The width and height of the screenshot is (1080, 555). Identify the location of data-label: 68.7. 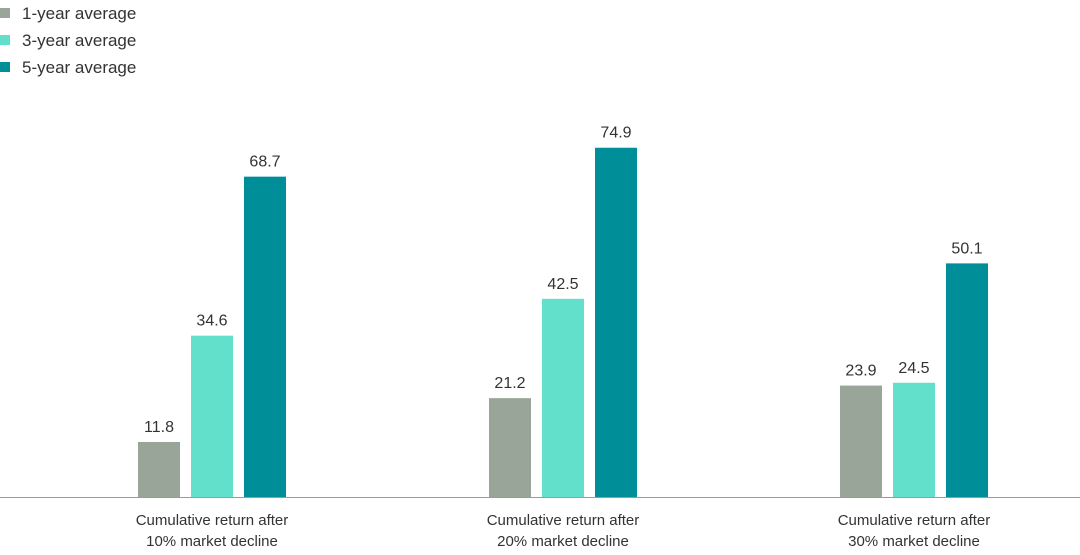
(264, 162).